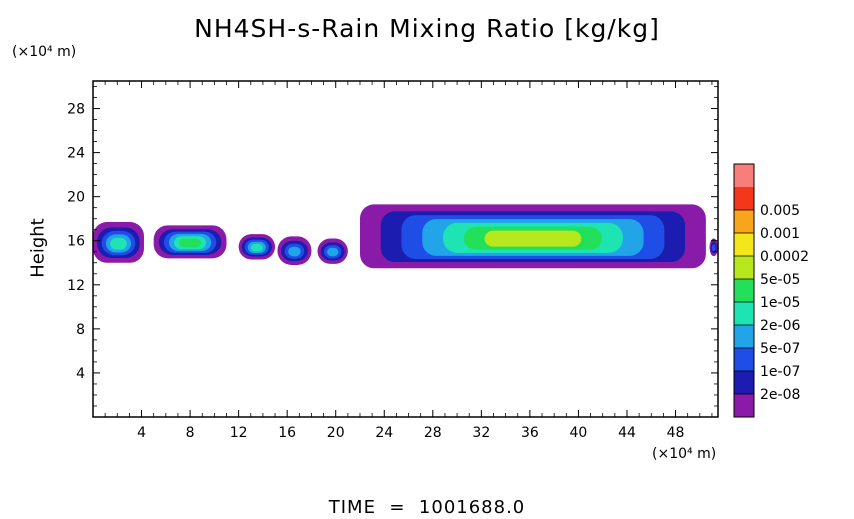 The width and height of the screenshot is (854, 519). Describe the element at coordinates (780, 395) in the screenshot. I see `colorbar-label: 2e-08` at that location.